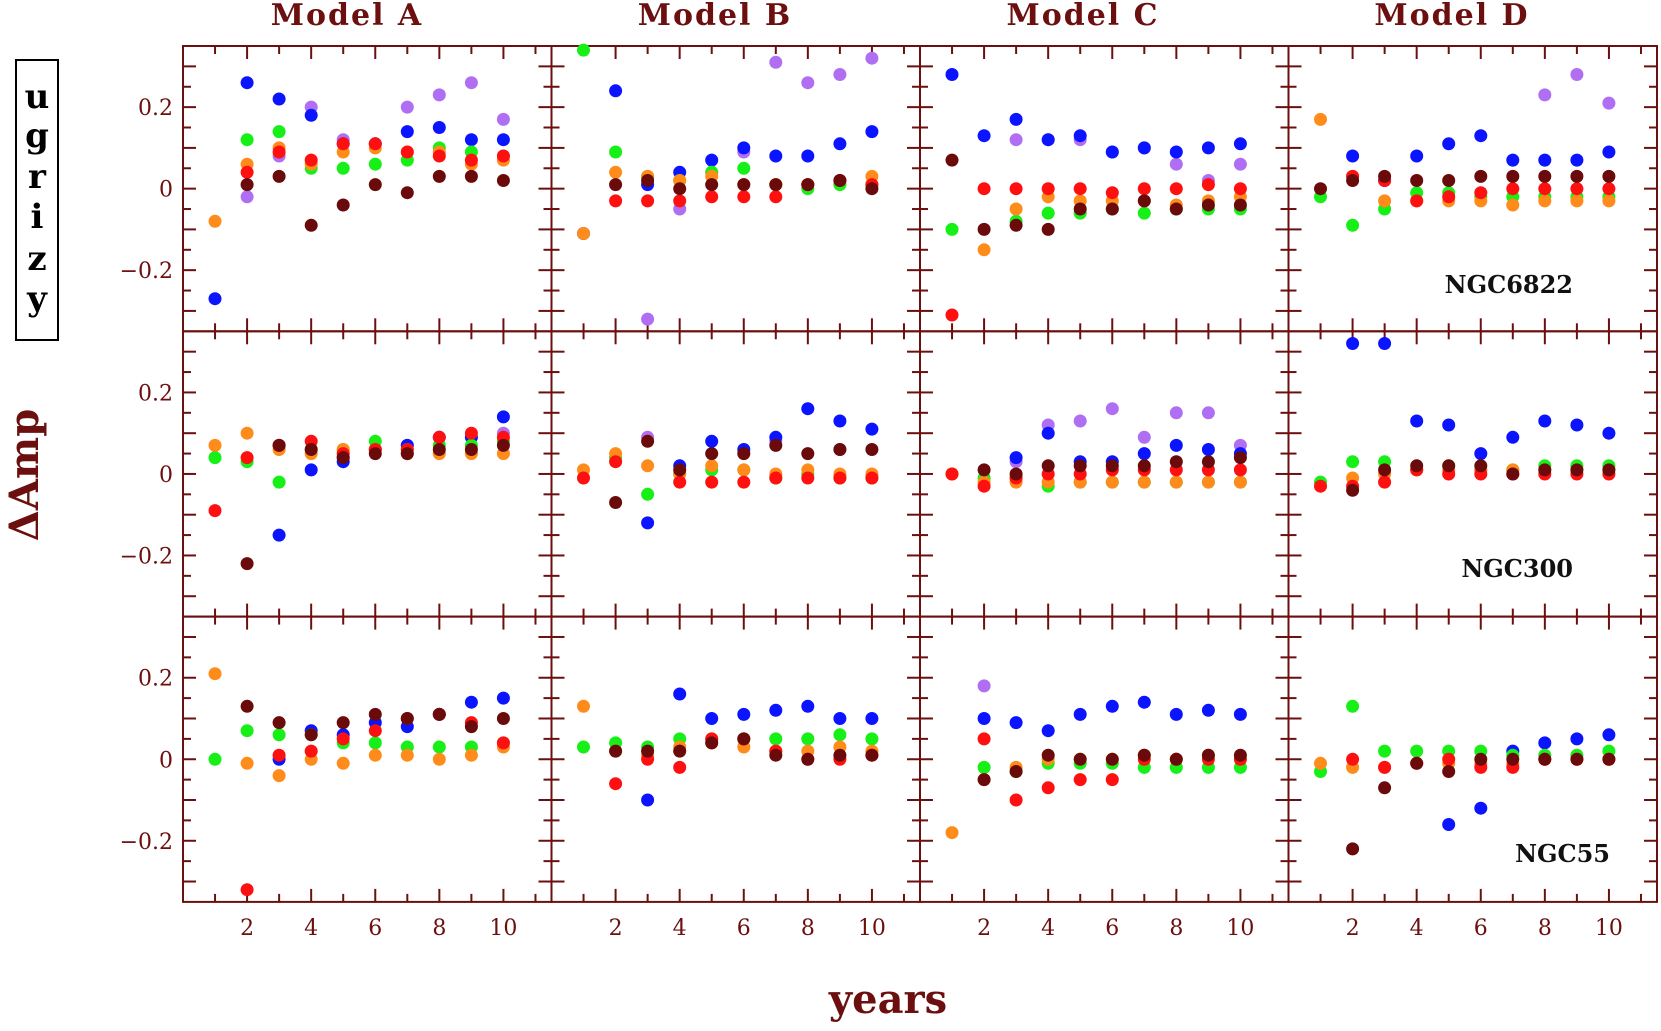  I want to click on legend-y: y, so click(37, 299).